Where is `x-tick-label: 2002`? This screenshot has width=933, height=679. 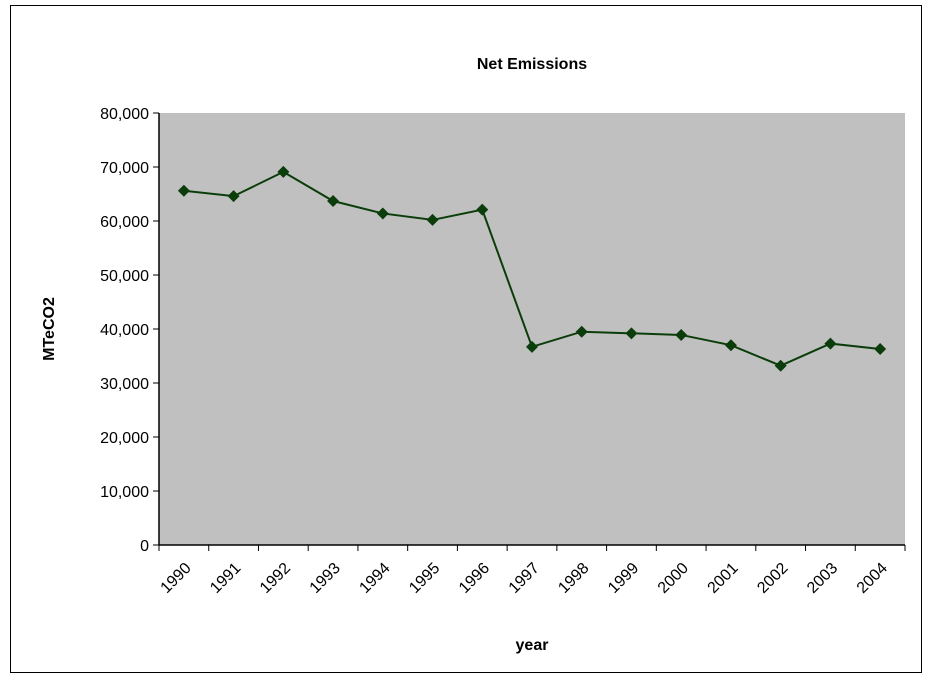
x-tick-label: 2002 is located at coordinates (772, 578).